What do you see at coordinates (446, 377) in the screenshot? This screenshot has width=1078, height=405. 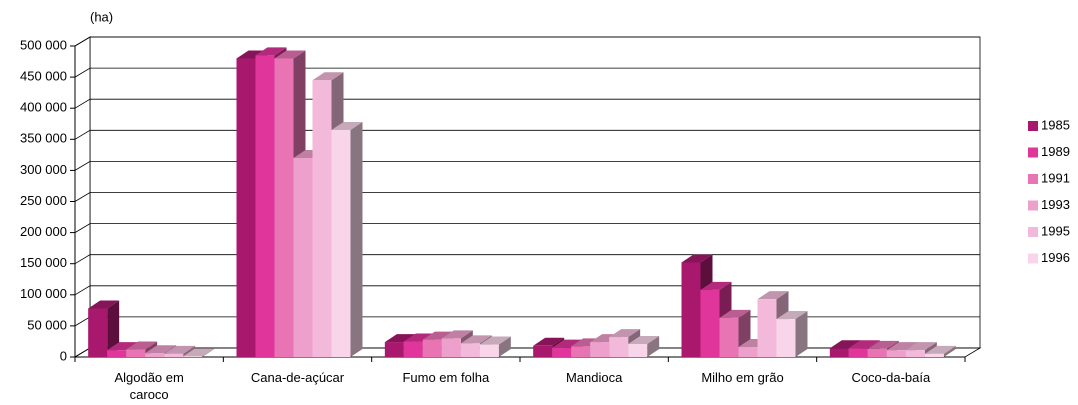 I see `x-tick-label: Fumo em folha` at bounding box center [446, 377].